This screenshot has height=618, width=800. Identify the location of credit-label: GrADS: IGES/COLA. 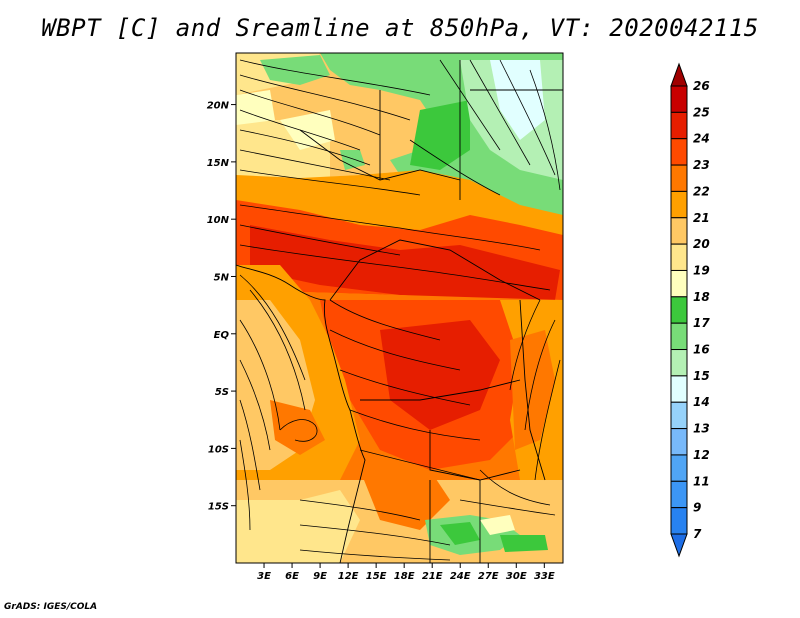
(51, 607).